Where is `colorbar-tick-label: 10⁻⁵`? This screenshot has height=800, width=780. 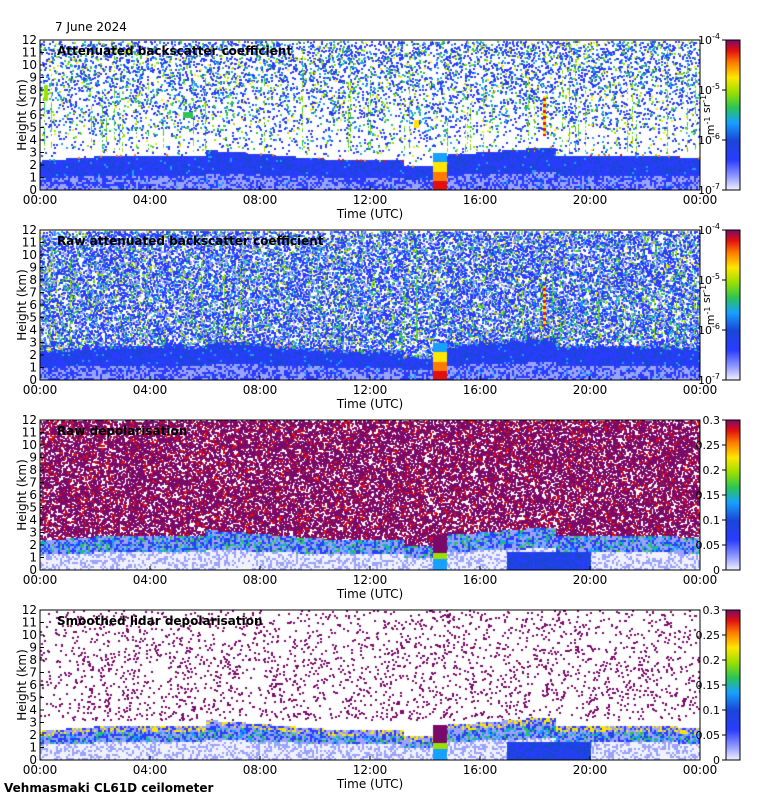
colorbar-tick-label: 10⁻⁵ is located at coordinates (709, 279).